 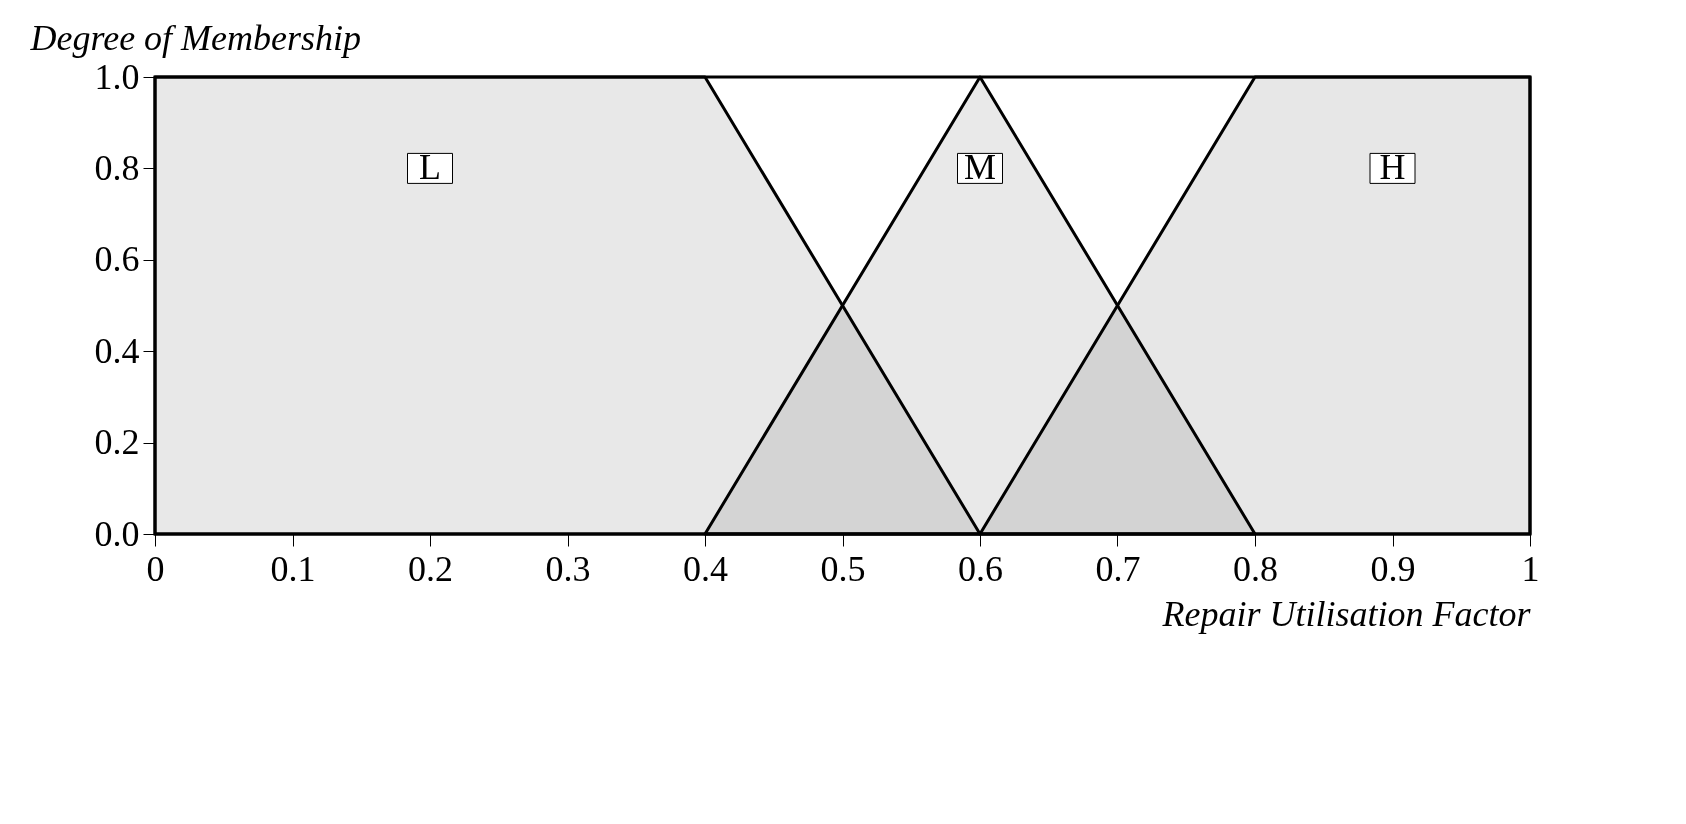 What do you see at coordinates (430, 568) in the screenshot?
I see `x-tick-label: 0.2` at bounding box center [430, 568].